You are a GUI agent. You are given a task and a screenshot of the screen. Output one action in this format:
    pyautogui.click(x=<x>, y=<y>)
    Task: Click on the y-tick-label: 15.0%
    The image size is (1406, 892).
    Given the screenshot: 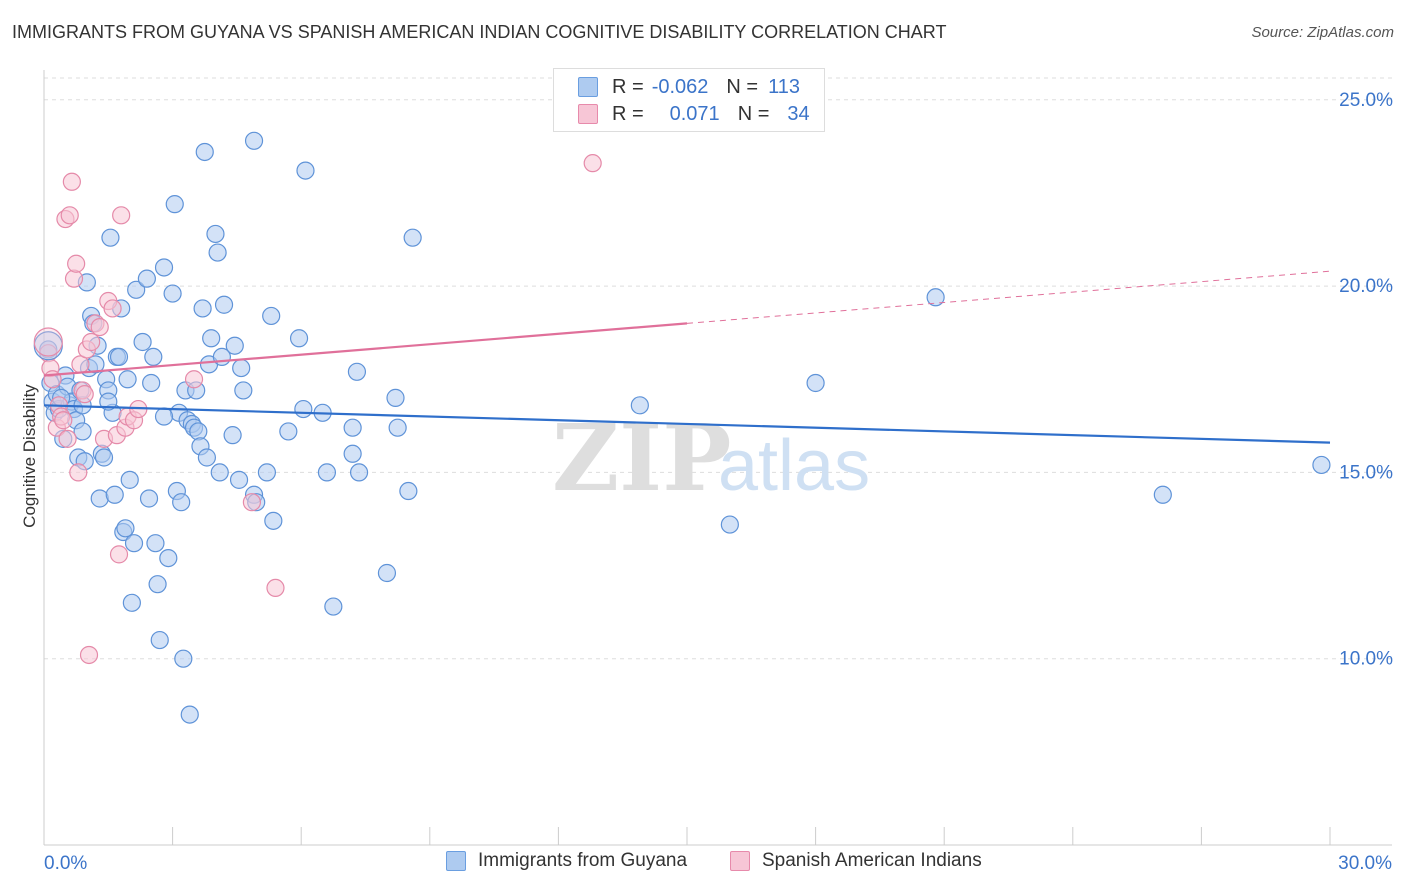 What is the action you would take?
    pyautogui.click(x=1366, y=472)
    